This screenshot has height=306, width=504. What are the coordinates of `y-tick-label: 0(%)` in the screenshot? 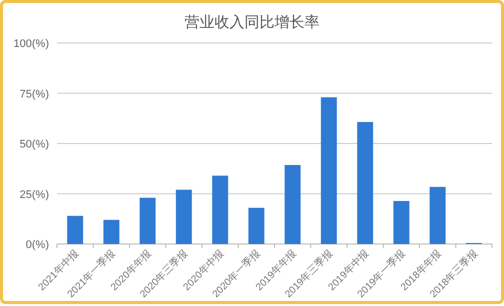 It's located at (37, 245).